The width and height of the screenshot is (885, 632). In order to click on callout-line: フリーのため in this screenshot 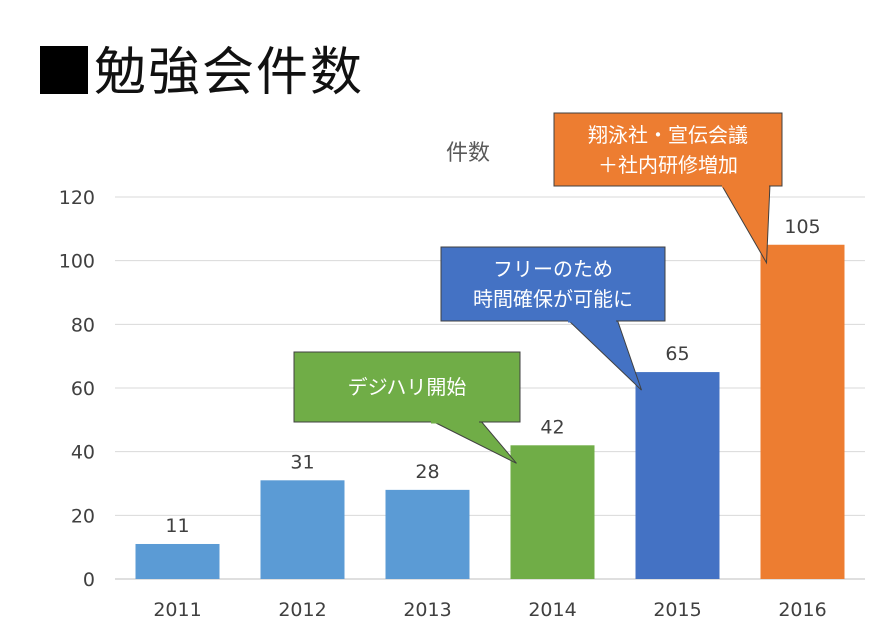, I will do `click(553, 269)`.